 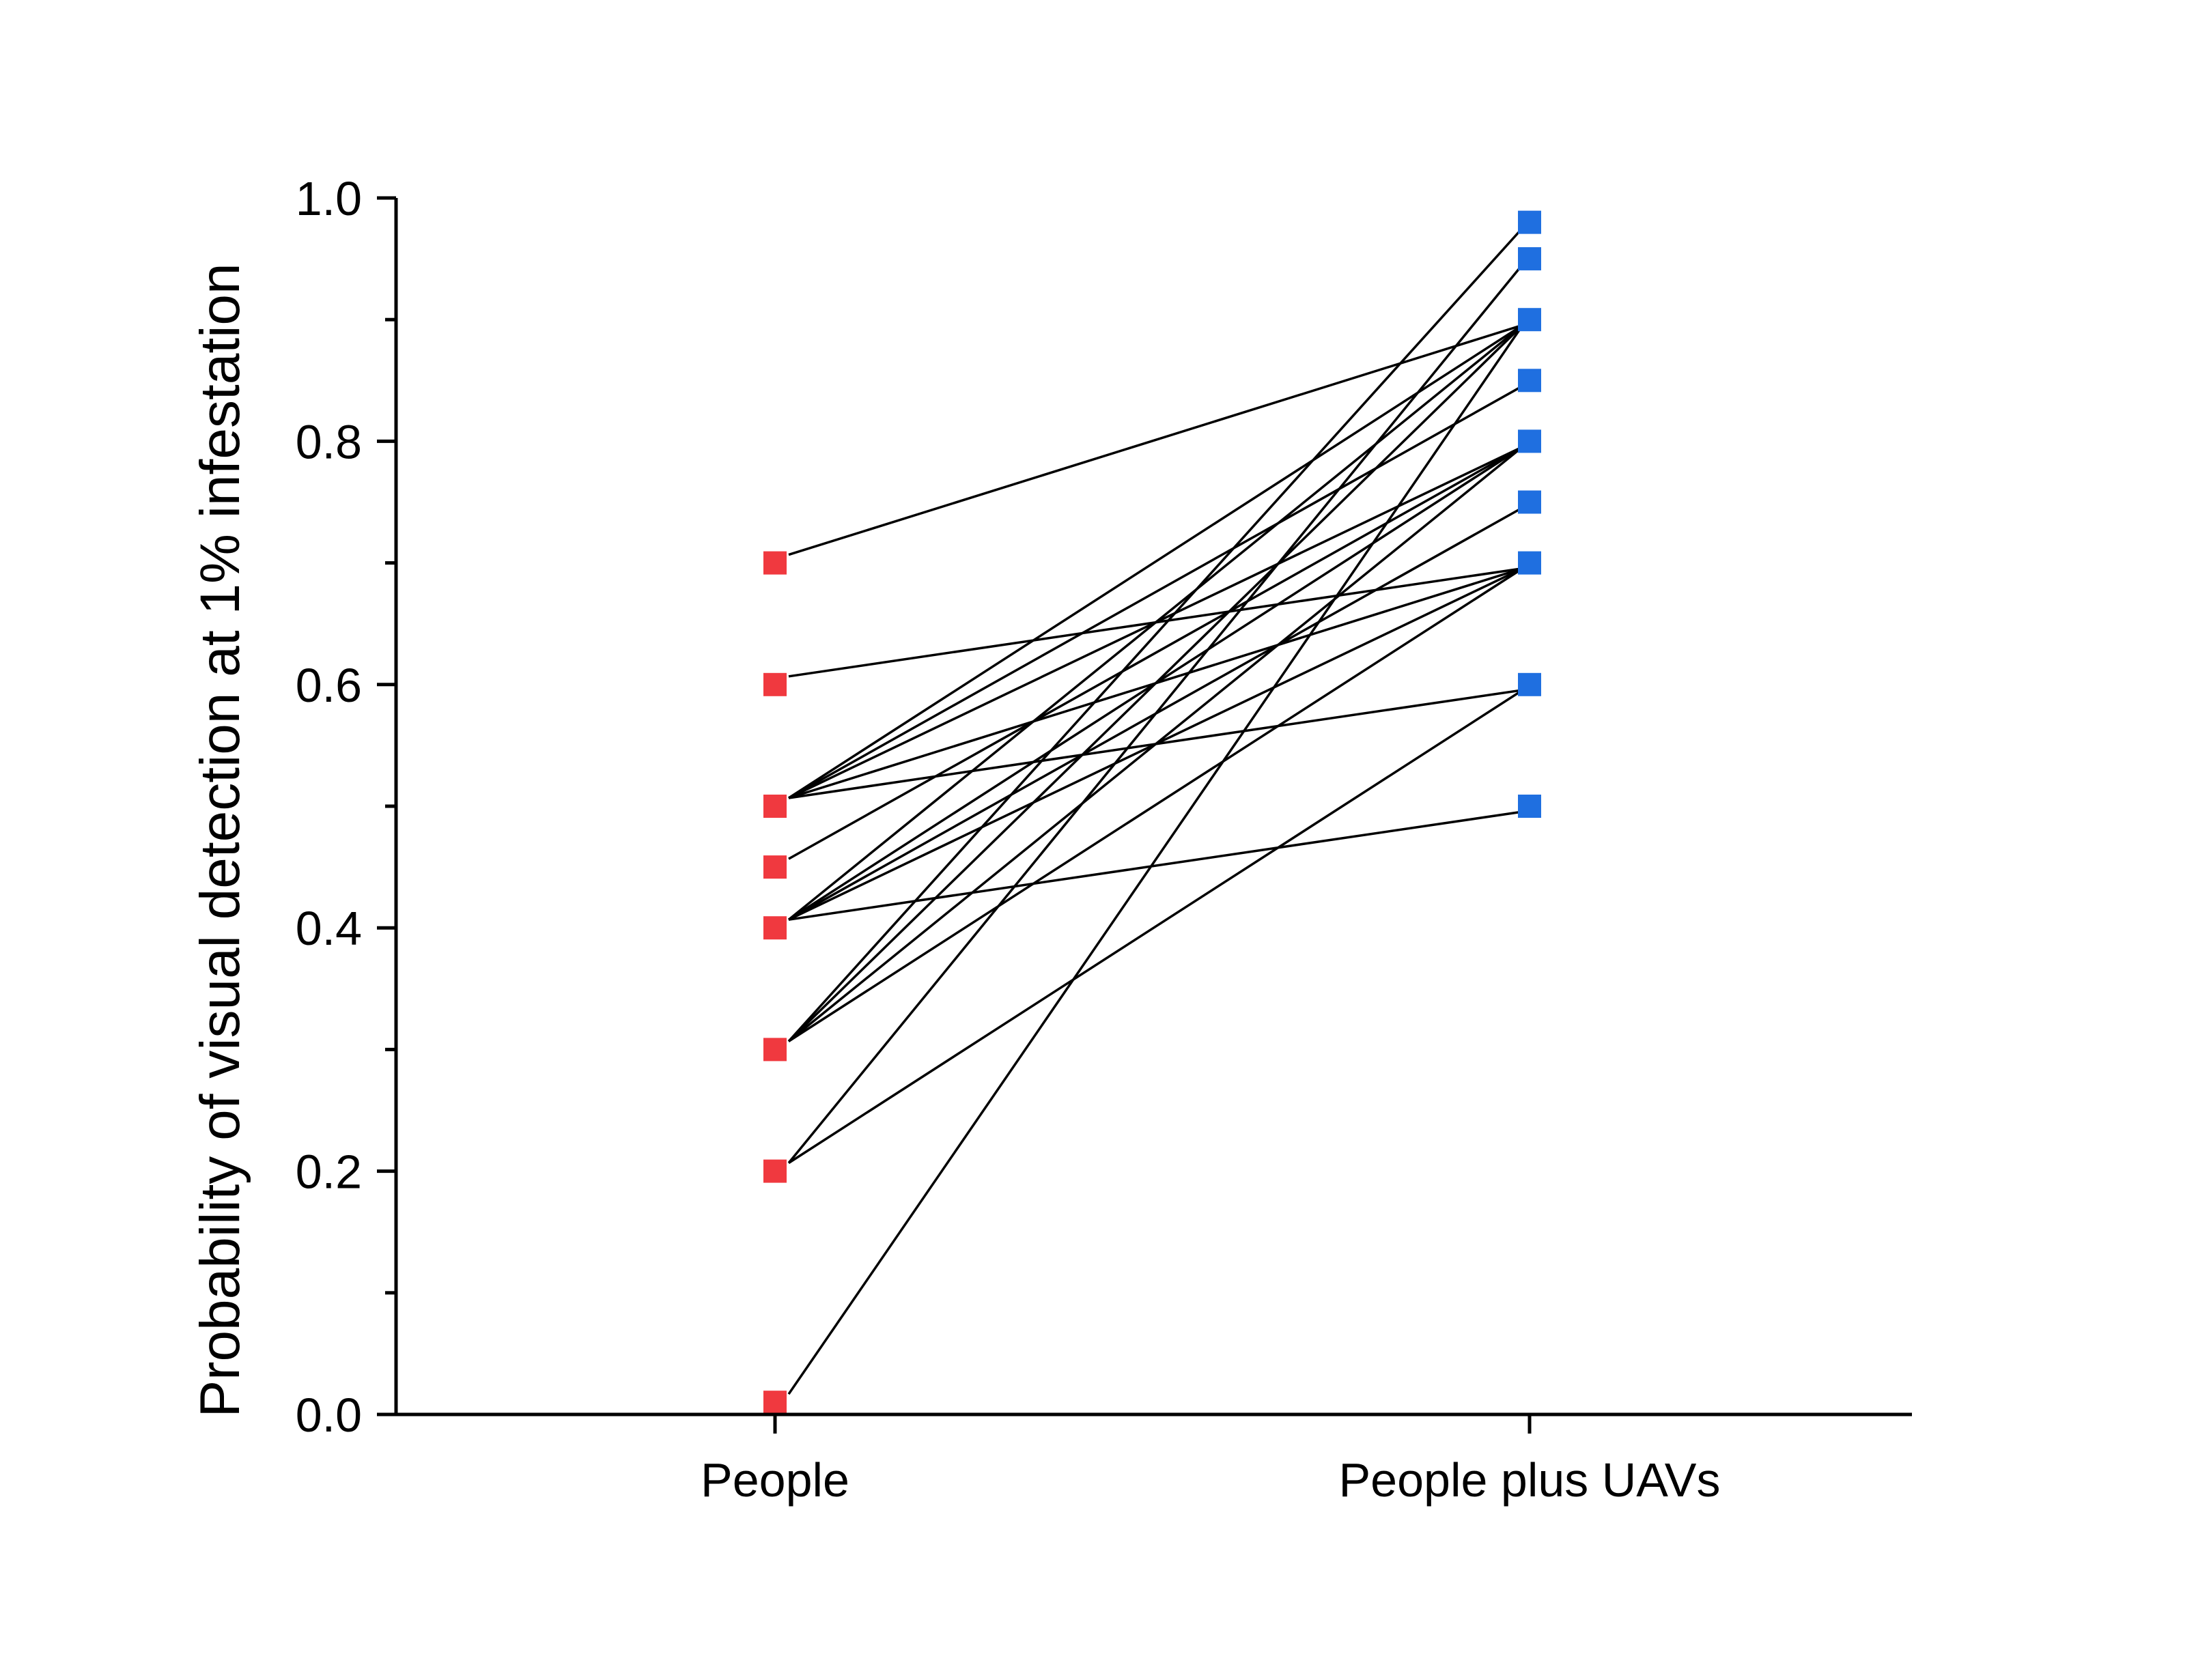 What do you see at coordinates (329, 685) in the screenshot?
I see `y-tick-label: 0.6` at bounding box center [329, 685].